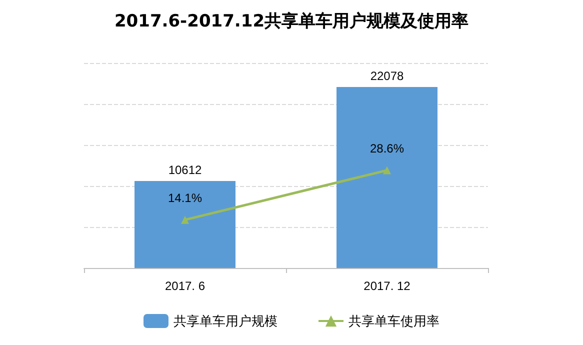 The height and width of the screenshot is (345, 583). What do you see at coordinates (185, 286) in the screenshot?
I see `x-tick-label: 2017. 6` at bounding box center [185, 286].